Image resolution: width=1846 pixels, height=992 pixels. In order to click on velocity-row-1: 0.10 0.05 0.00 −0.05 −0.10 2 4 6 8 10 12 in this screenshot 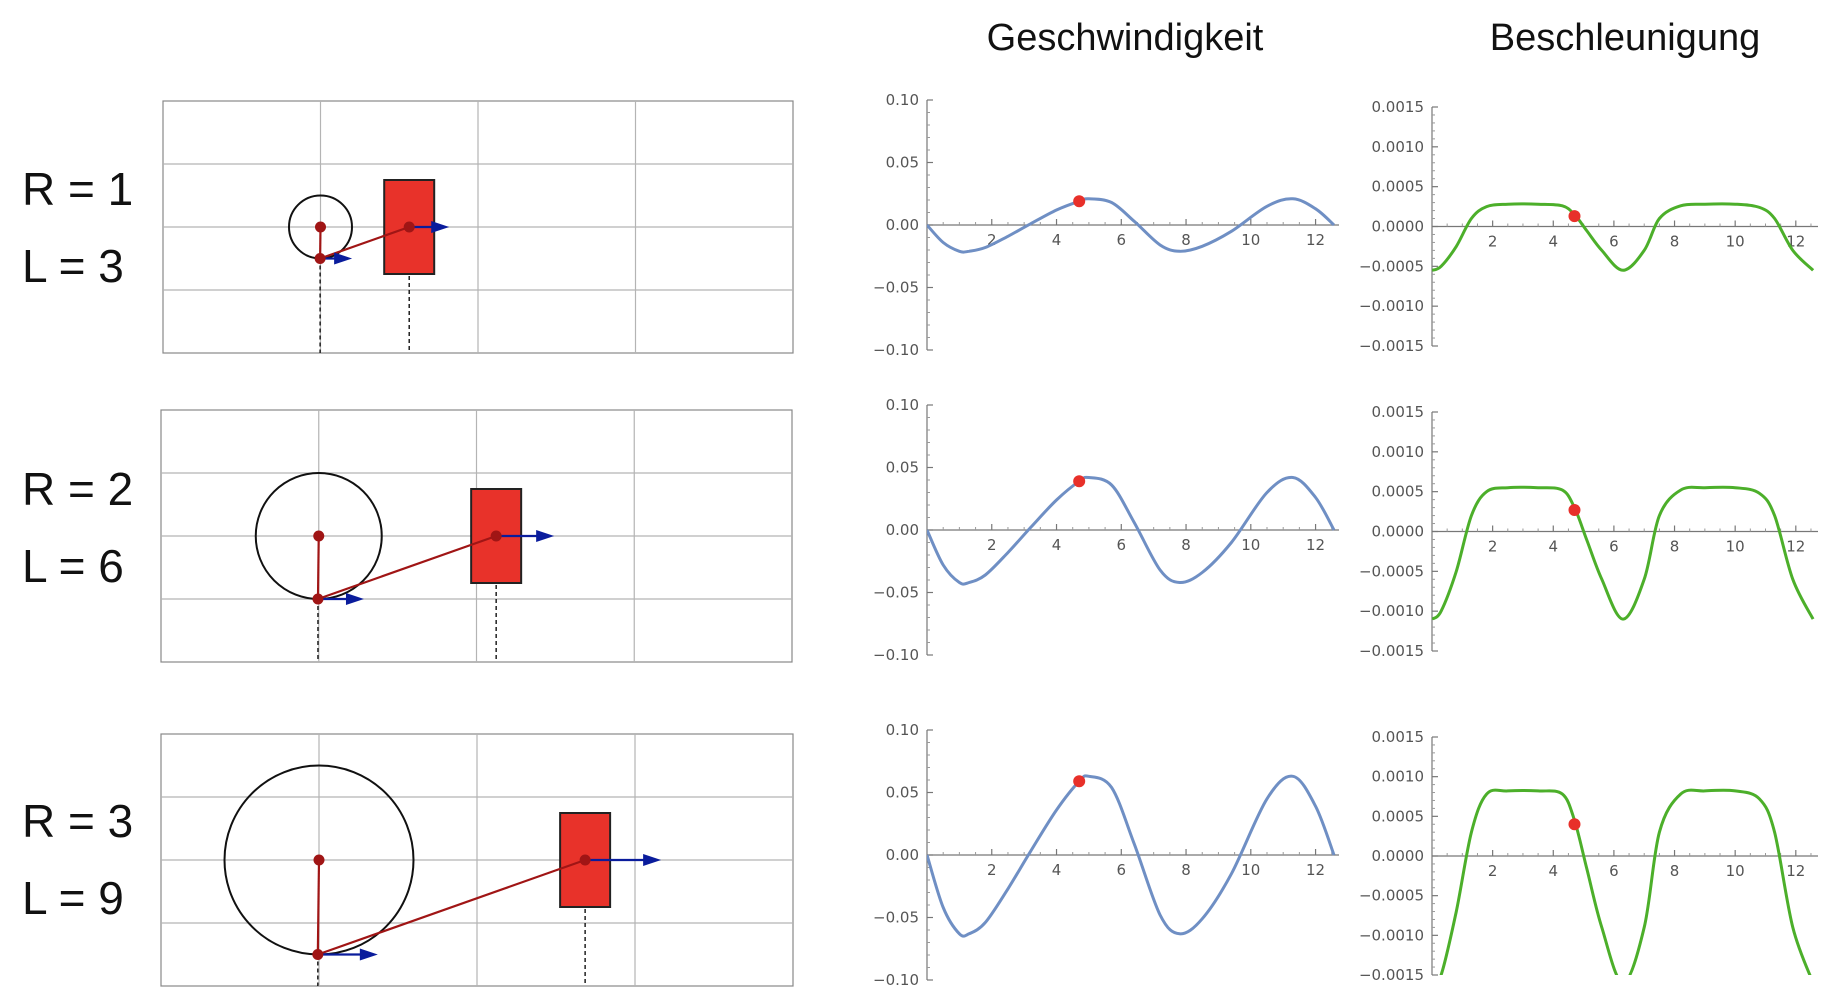, I will do `click(1106, 225)`.